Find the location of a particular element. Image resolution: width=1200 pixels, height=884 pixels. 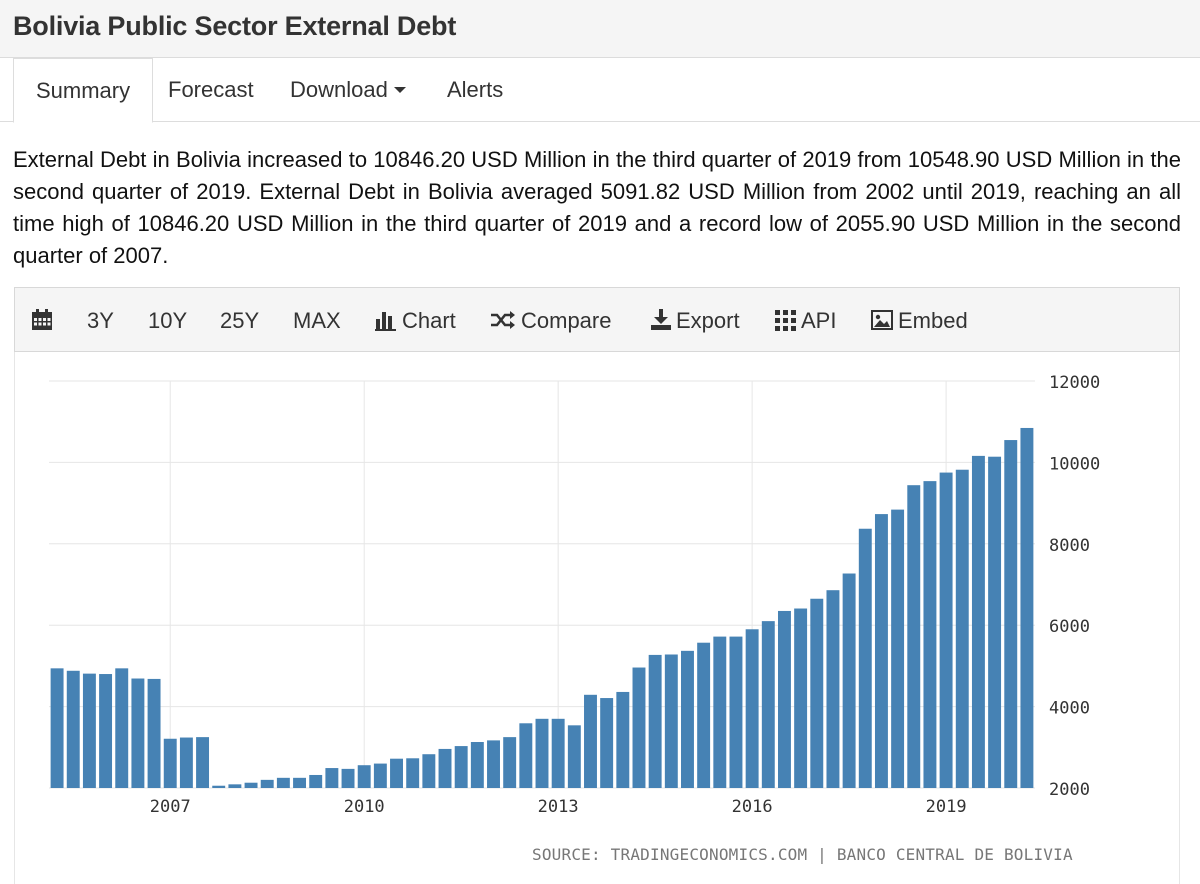

range-max-button: MAX is located at coordinates (317, 320).